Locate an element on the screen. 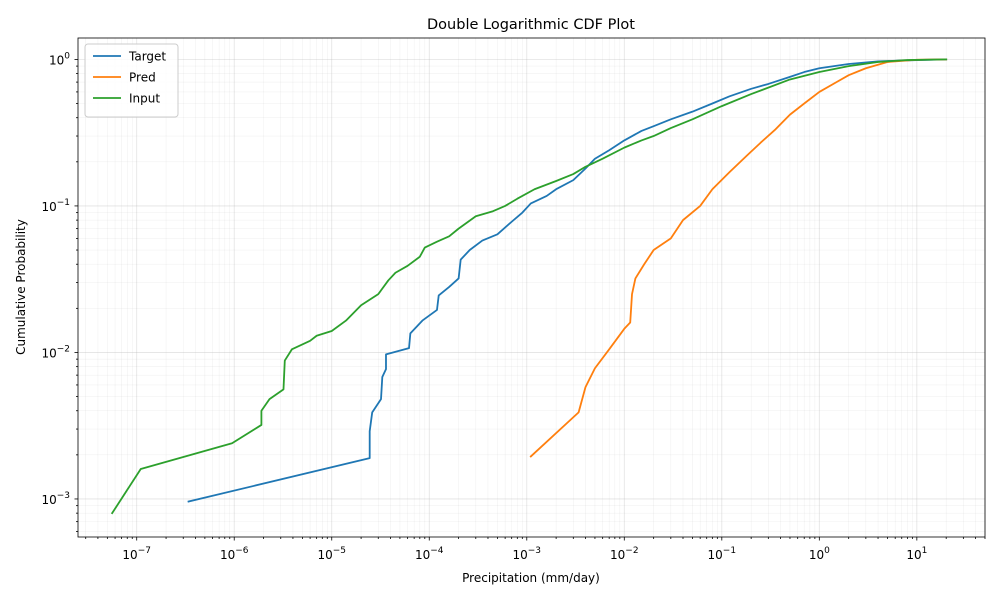 The height and width of the screenshot is (600, 1000). x-tick-label: 10⁰ is located at coordinates (819, 554).